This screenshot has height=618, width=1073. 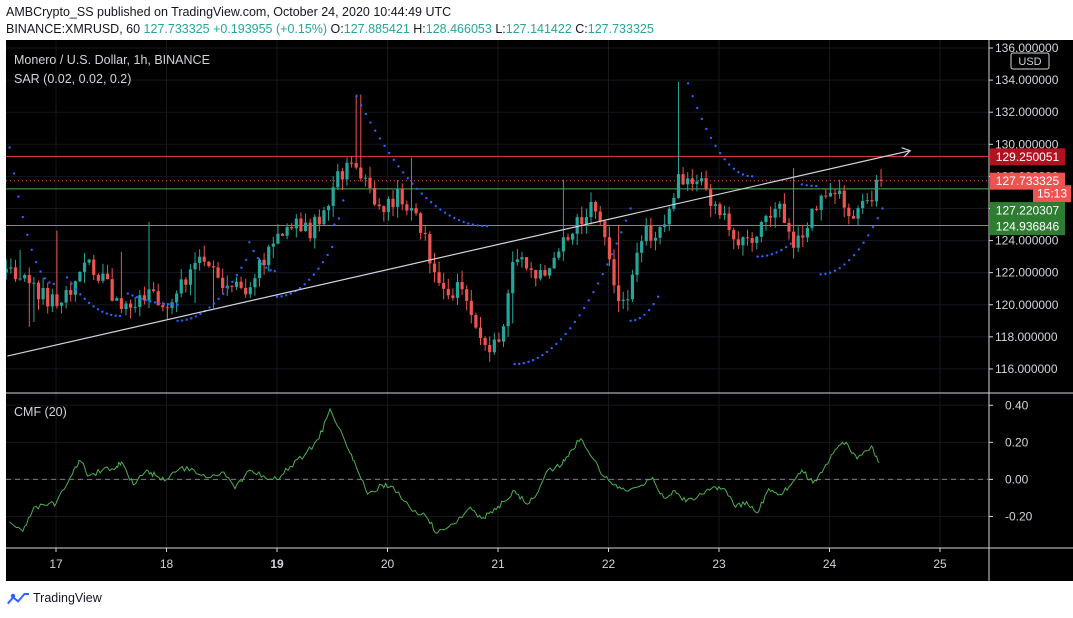 I want to click on open-value: 127.885421, so click(x=376, y=29).